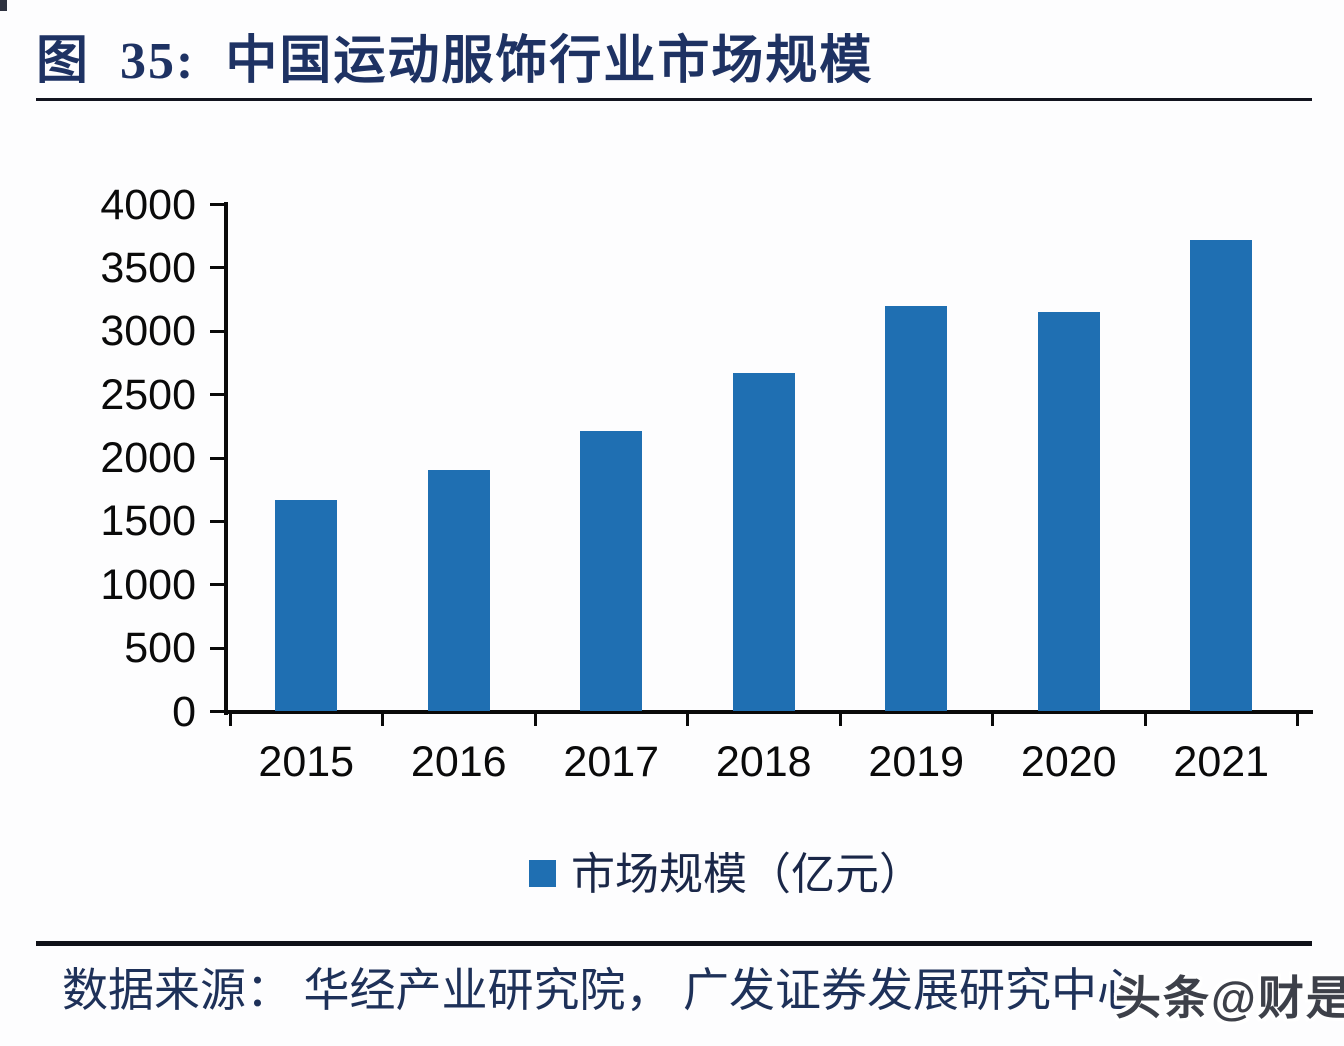  Describe the element at coordinates (1068, 762) in the screenshot. I see `x-tick-label-2020: 2020` at that location.